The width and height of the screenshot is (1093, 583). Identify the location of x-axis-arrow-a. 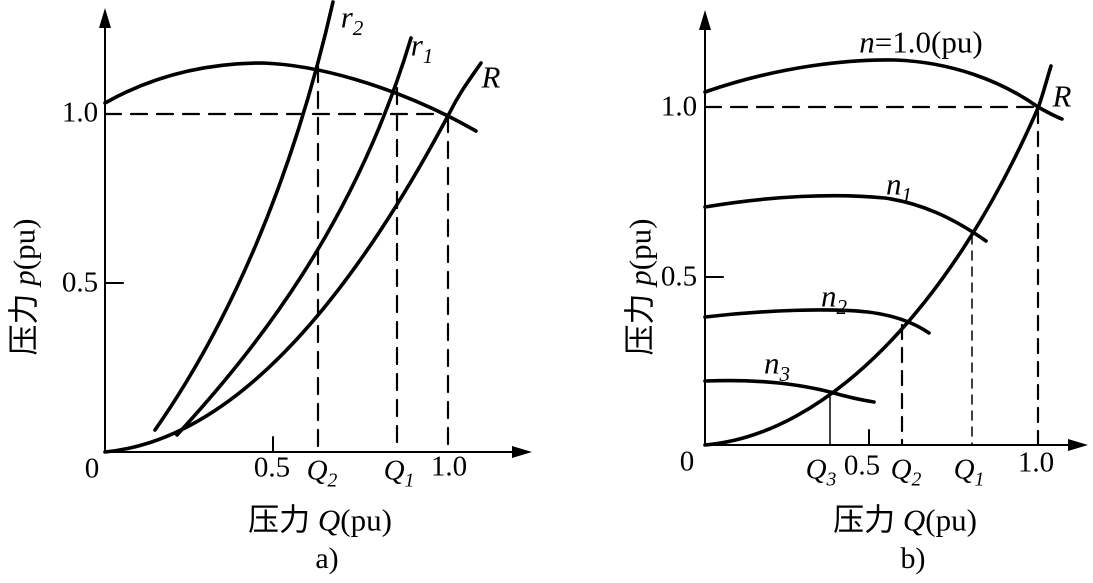
(522, 452).